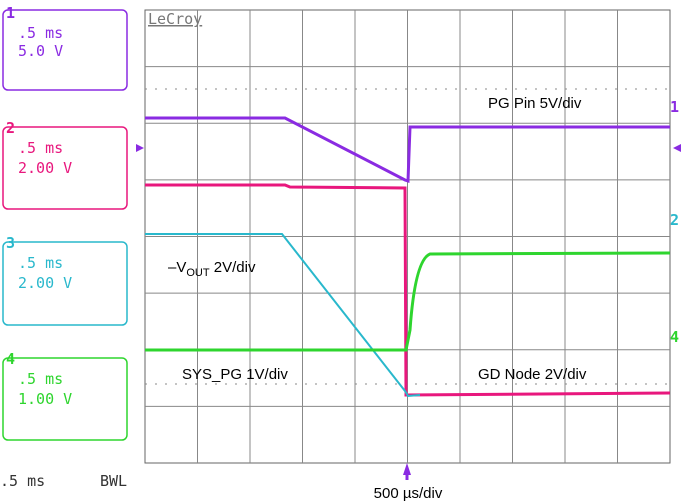 The height and width of the screenshot is (503, 681). What do you see at coordinates (407, 469) in the screenshot?
I see `trigger-marker` at bounding box center [407, 469].